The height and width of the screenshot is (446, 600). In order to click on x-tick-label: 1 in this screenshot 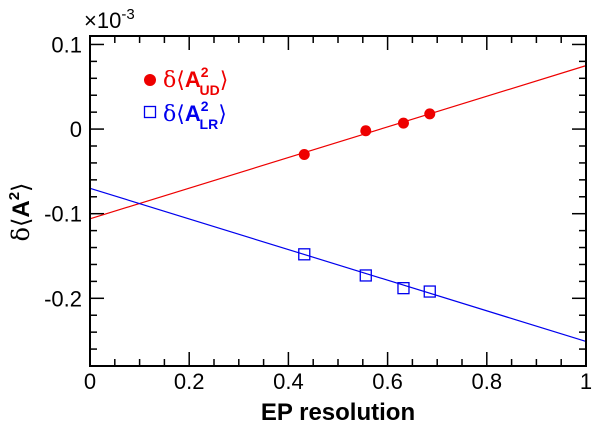, I will do `click(586, 381)`.